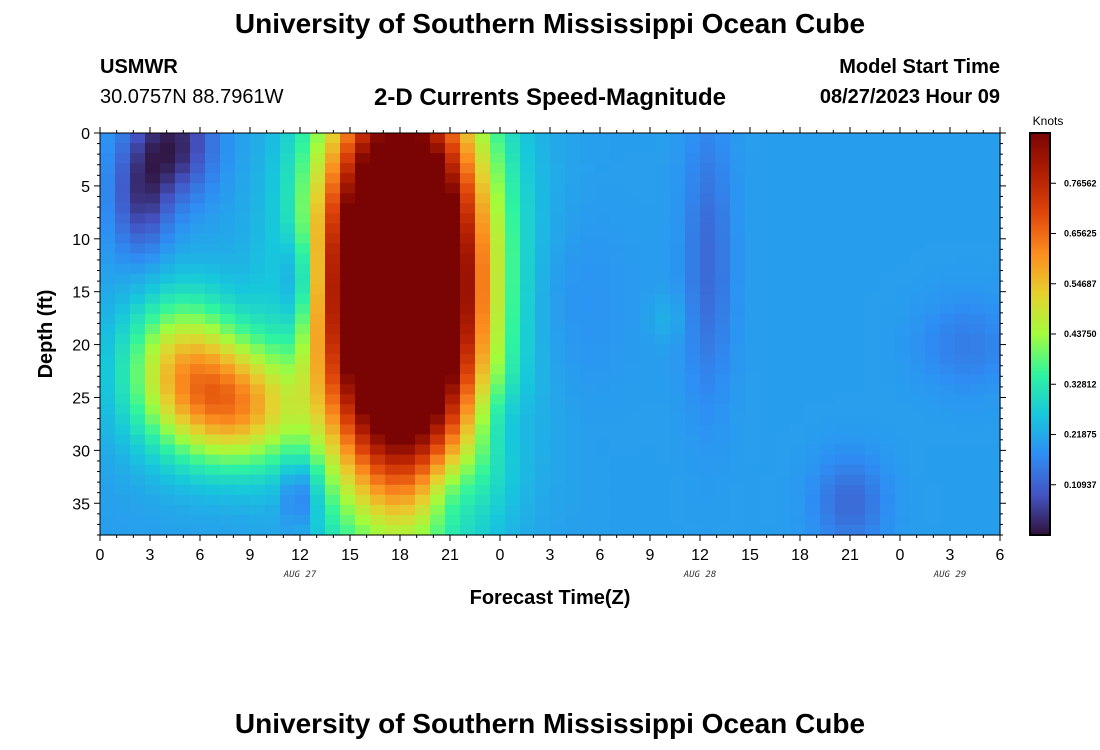  What do you see at coordinates (700, 575) in the screenshot?
I see `date-label: AUG 28` at bounding box center [700, 575].